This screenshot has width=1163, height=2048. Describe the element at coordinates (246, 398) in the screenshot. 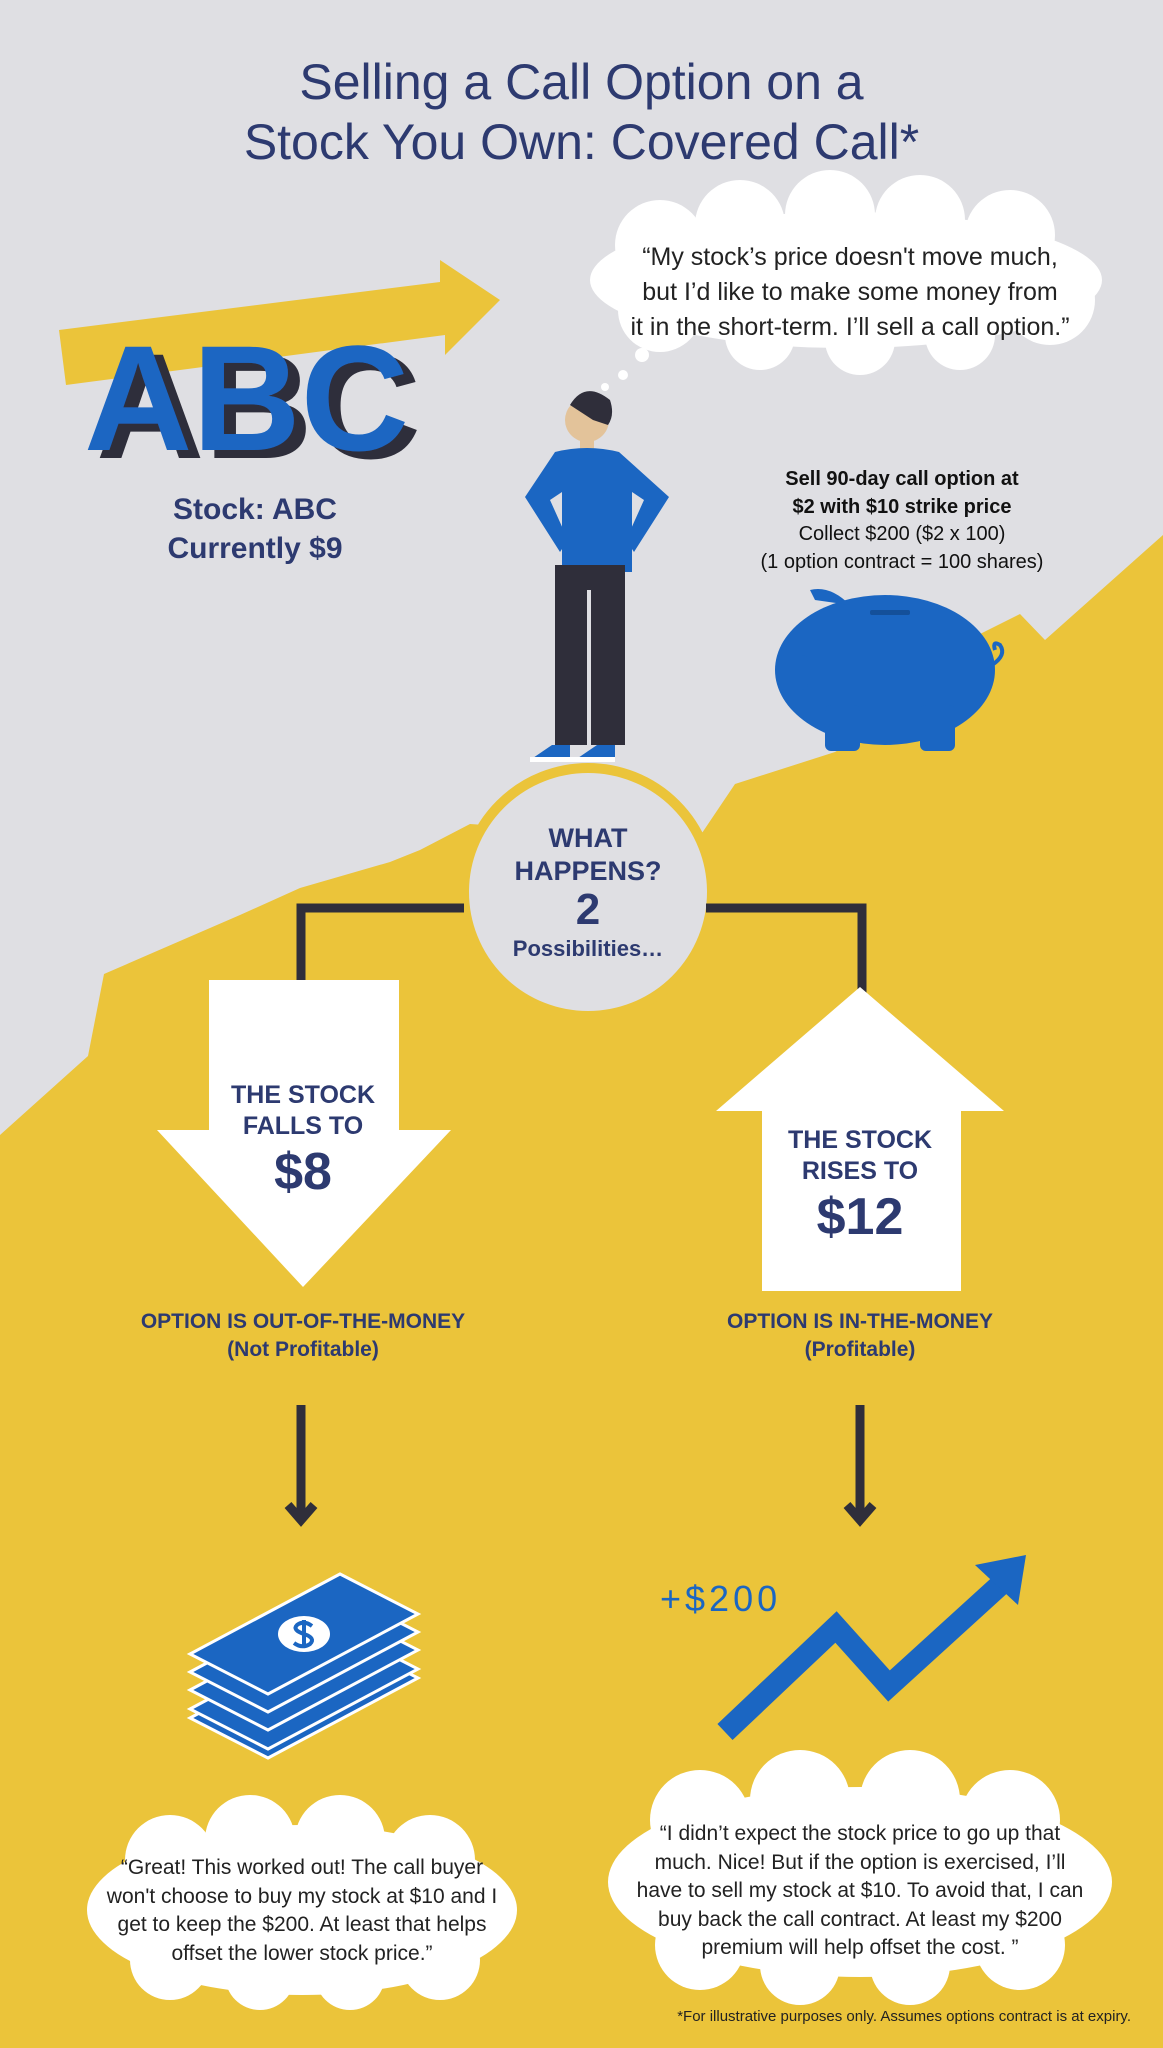

I see `abc-logo-text: ABC` at that location.